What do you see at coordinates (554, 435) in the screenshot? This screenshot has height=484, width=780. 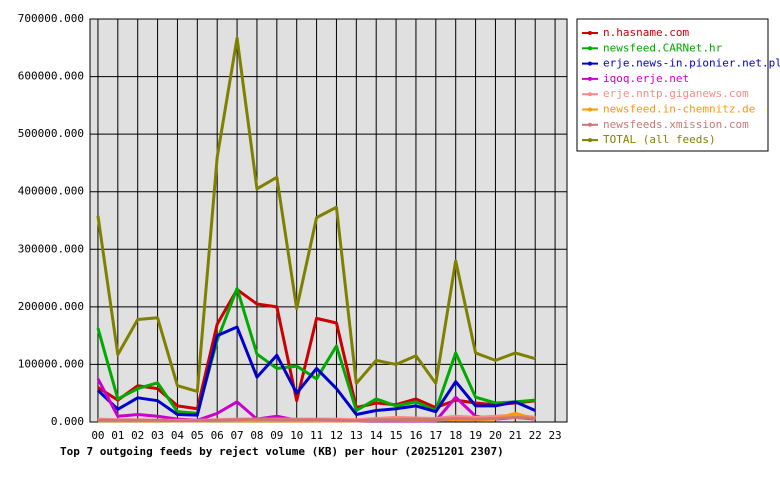 I see `x-tick-label: 23` at bounding box center [554, 435].